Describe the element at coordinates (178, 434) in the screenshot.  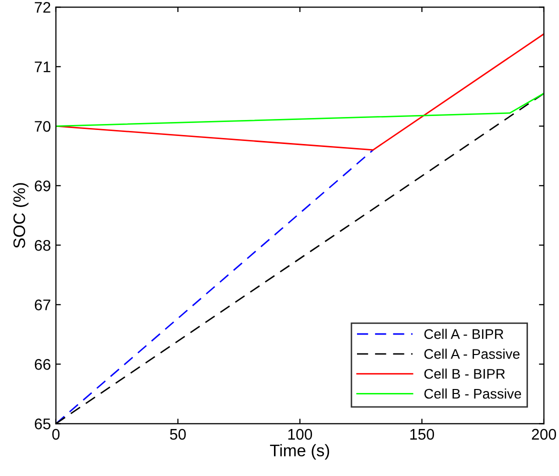
I see `x-tick-label: 50` at that location.